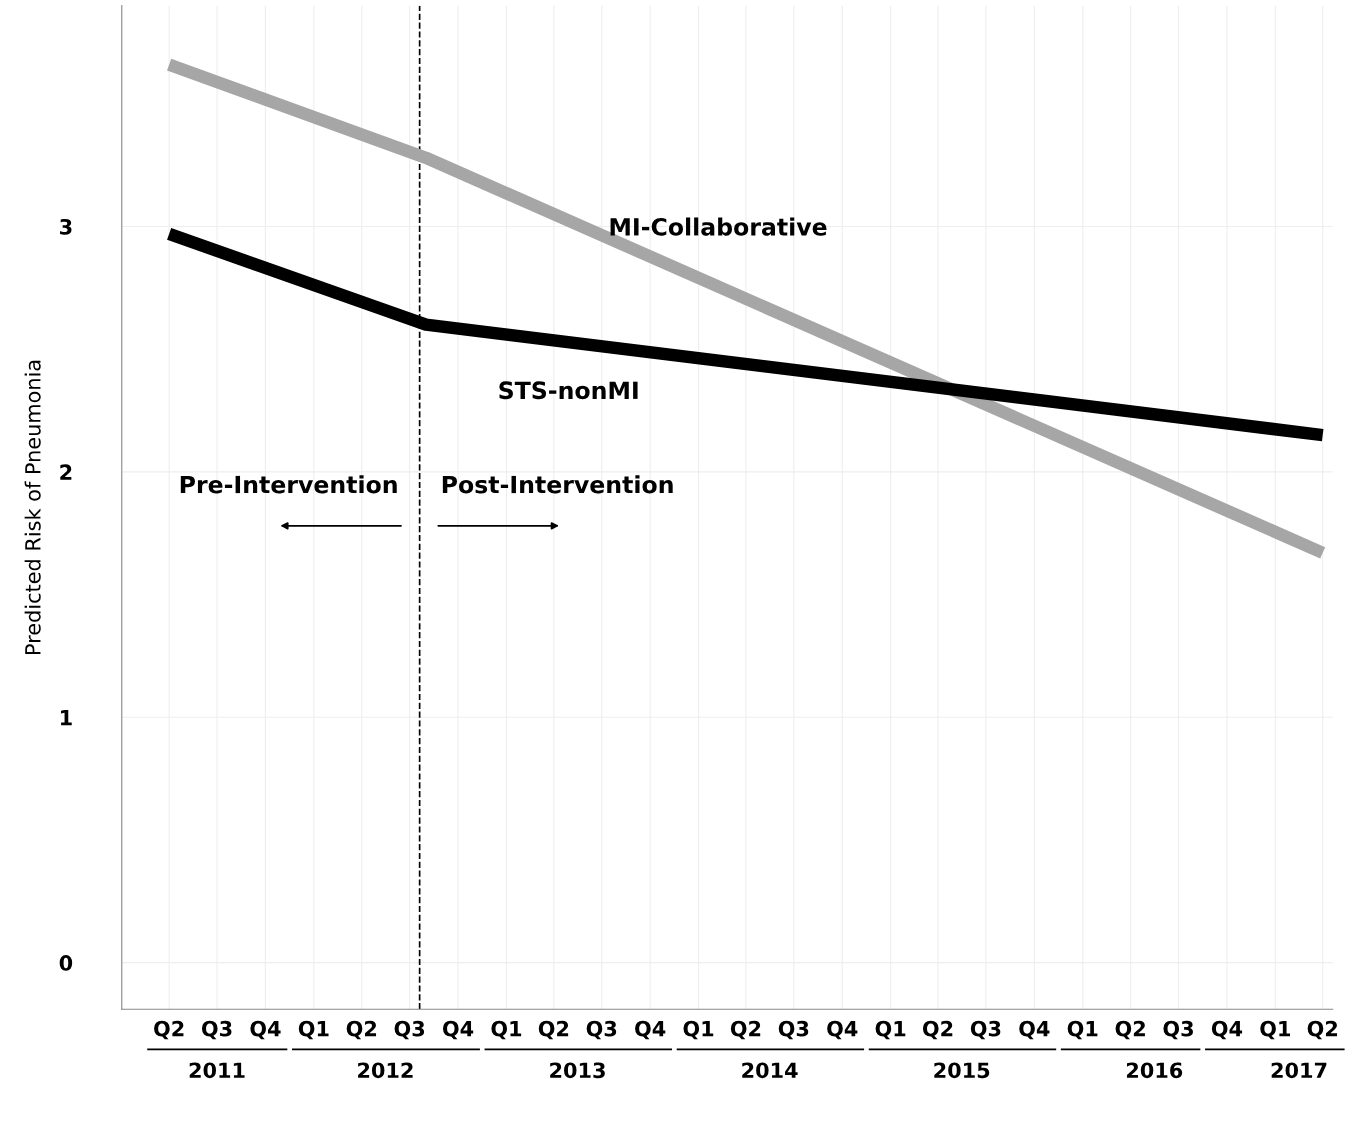  Describe the element at coordinates (66, 226) in the screenshot. I see `y-tick-label: 3` at that location.